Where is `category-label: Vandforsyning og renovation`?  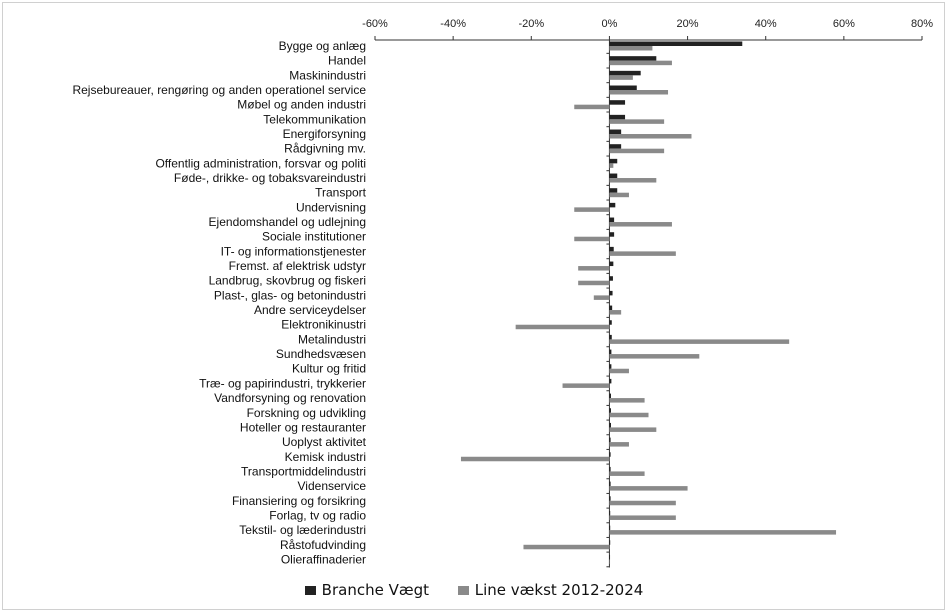 category-label: Vandforsyning og renovation is located at coordinates (290, 398).